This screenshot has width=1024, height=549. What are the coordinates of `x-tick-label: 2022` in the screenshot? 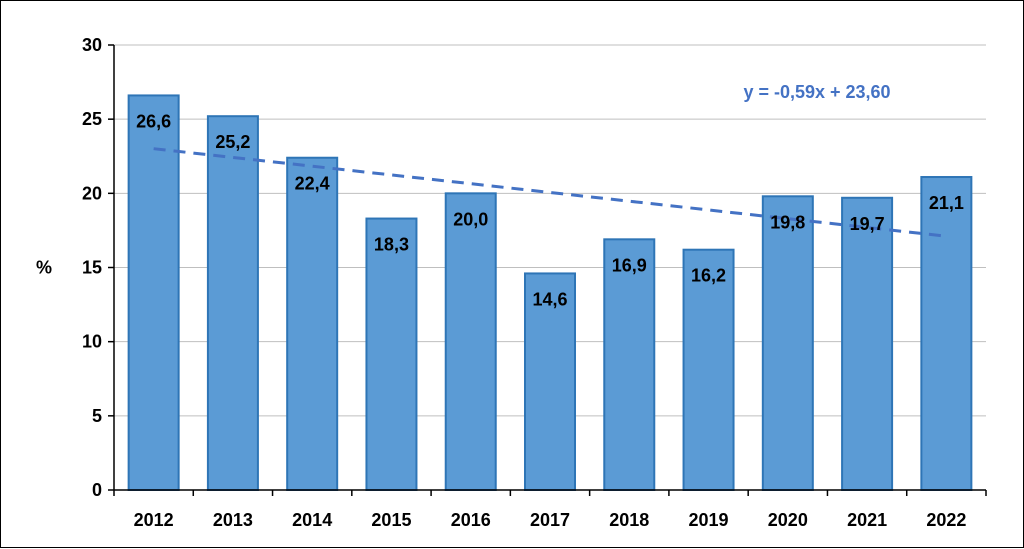 It's located at (946, 520).